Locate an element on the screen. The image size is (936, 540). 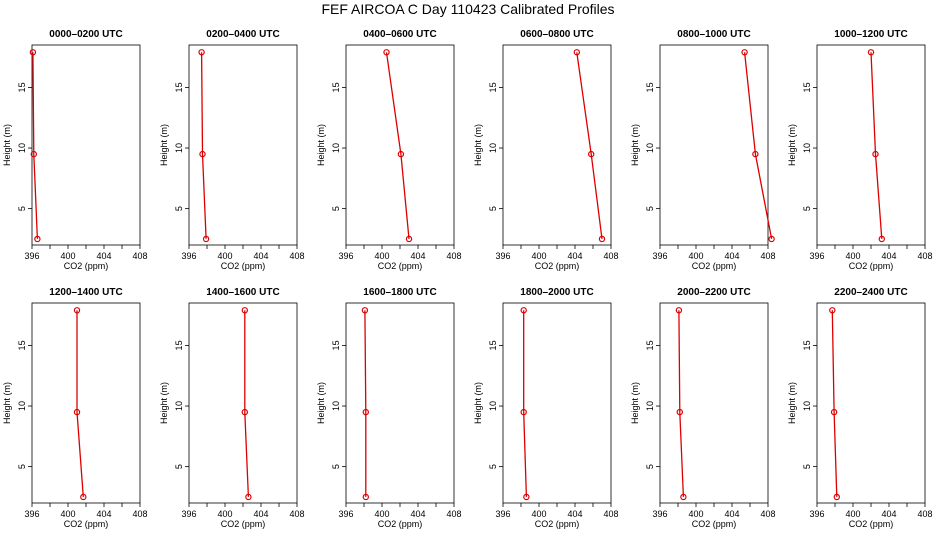
panel-title: 0000–0200 UTC is located at coordinates (85, 34).